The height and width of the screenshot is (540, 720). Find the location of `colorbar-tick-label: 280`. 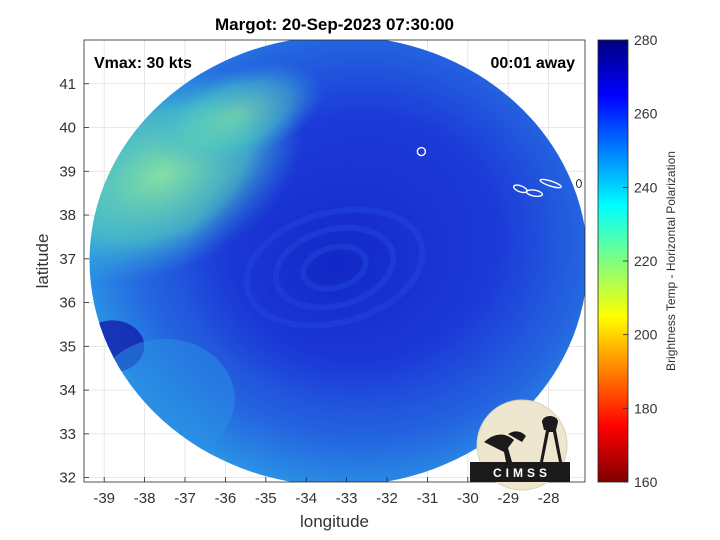

colorbar-tick-label: 280 is located at coordinates (646, 40).